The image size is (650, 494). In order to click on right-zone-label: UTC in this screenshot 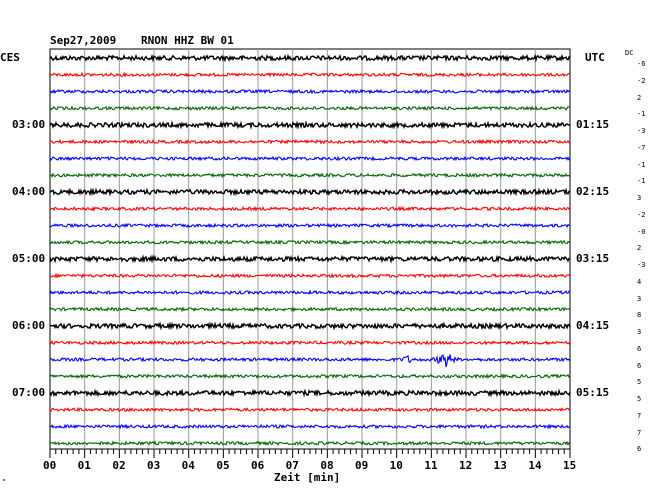, I will do `click(595, 57)`.